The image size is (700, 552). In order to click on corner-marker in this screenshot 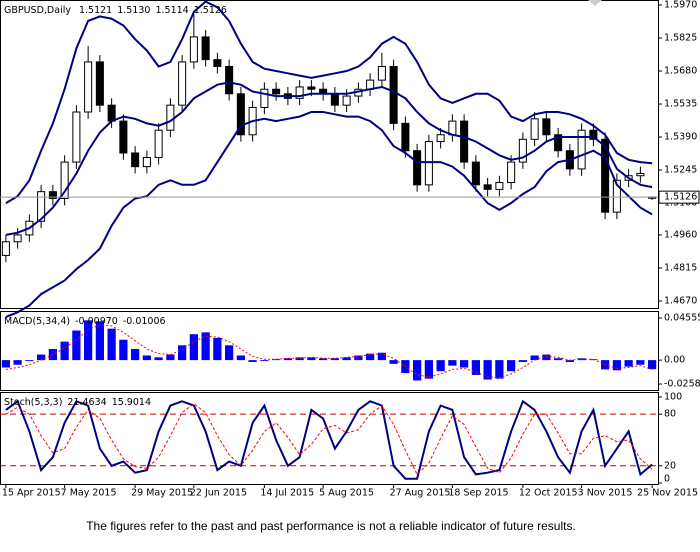, I will do `click(595, 3)`.